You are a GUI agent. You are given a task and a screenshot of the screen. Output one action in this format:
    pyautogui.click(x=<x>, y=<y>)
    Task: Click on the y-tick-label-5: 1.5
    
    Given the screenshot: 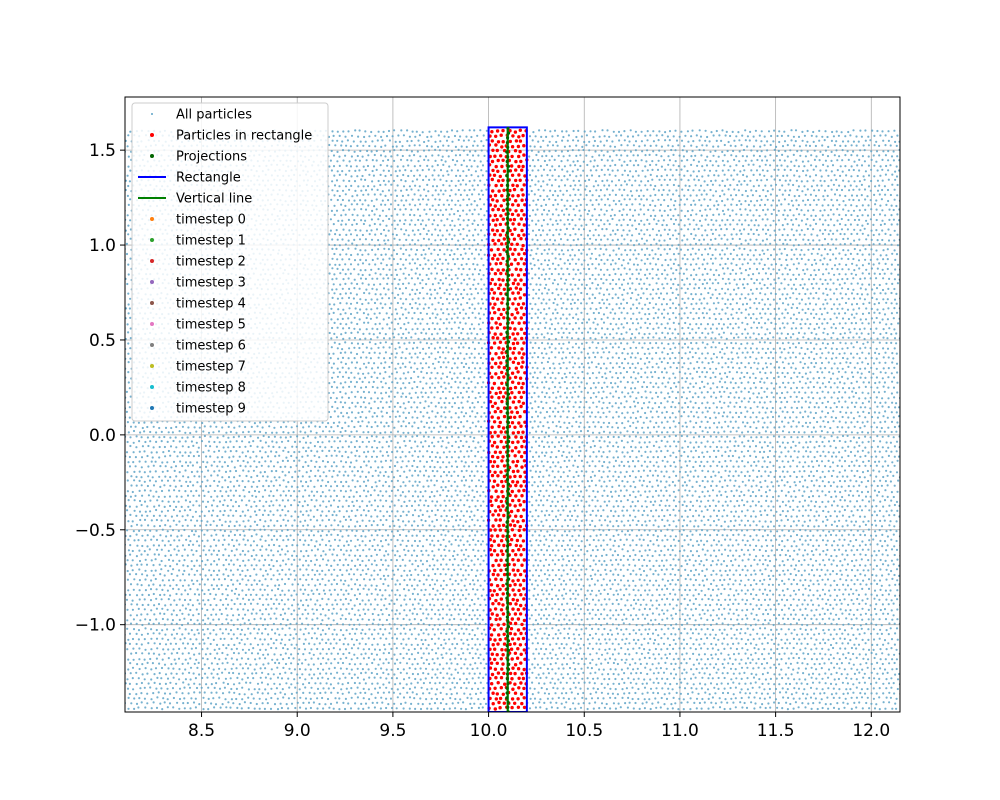 What is the action you would take?
    pyautogui.click(x=102, y=151)
    